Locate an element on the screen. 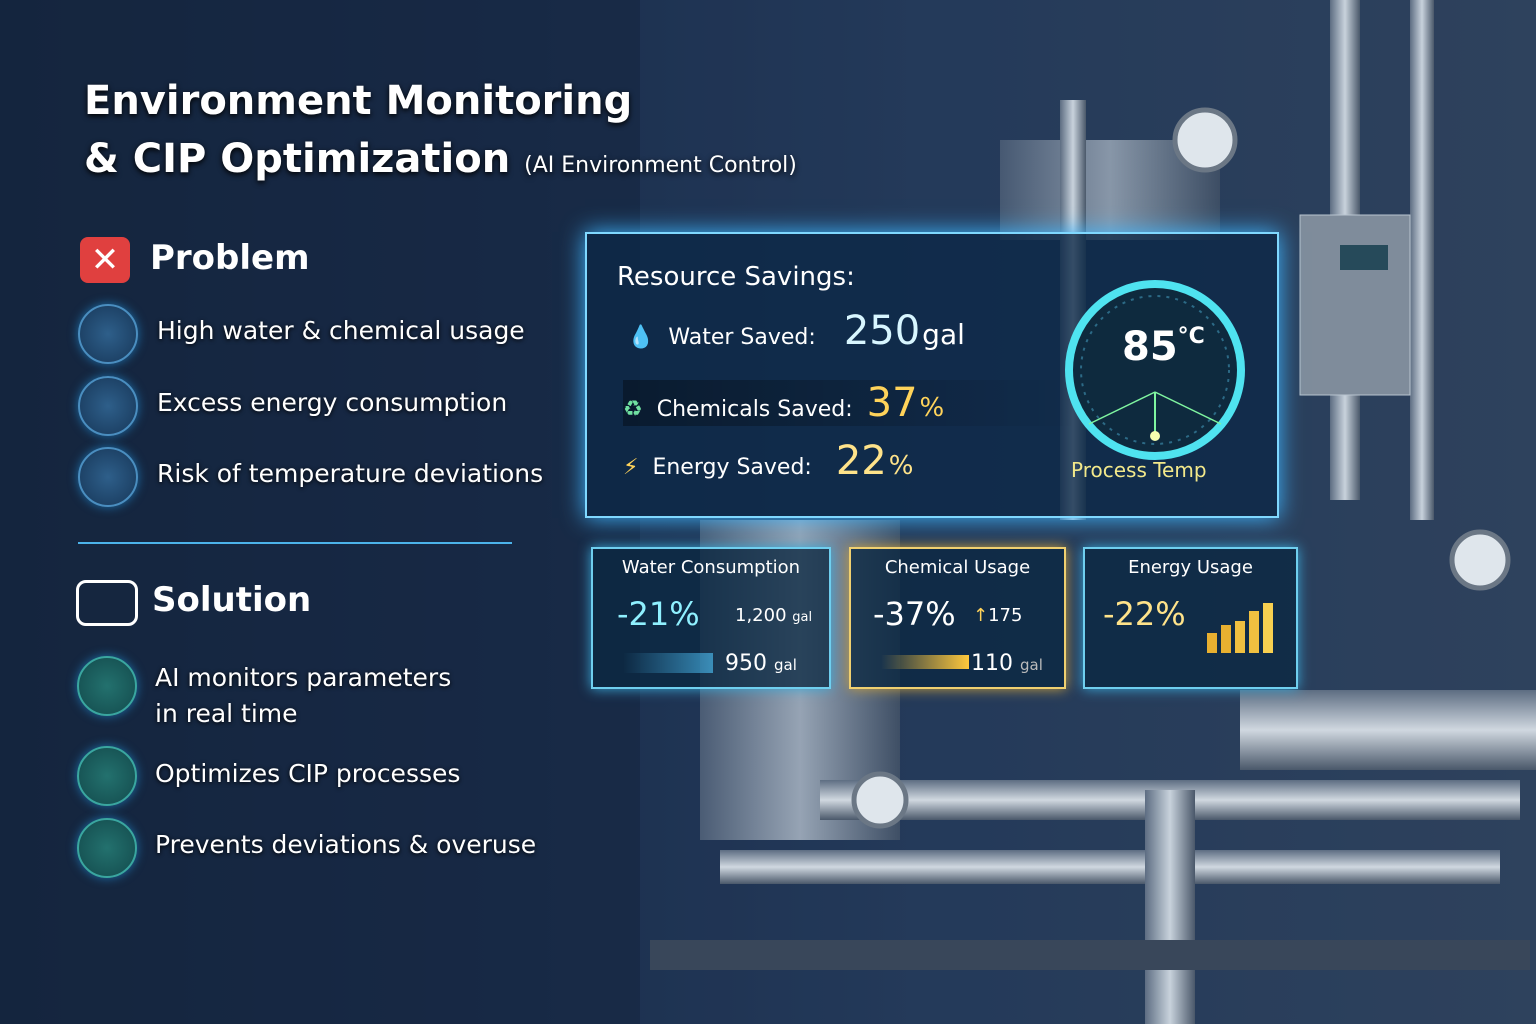  energy-bars is located at coordinates (1240, 628).